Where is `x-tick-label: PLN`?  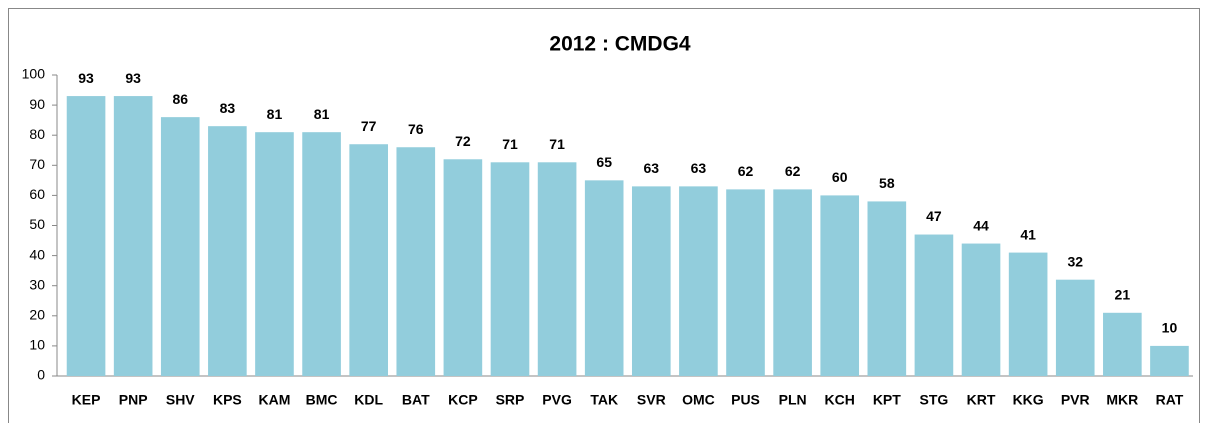
x-tick-label: PLN is located at coordinates (793, 400).